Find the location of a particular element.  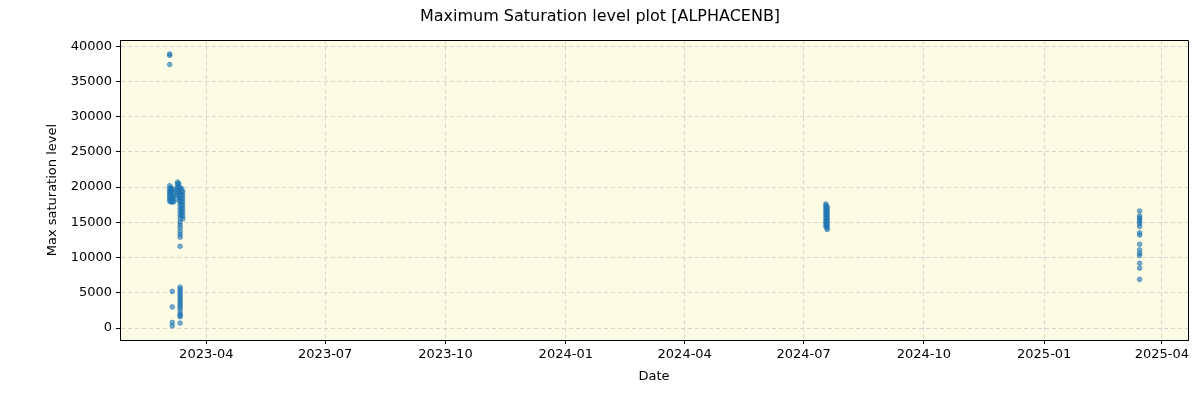

x-tick-label: 2023-07 is located at coordinates (325, 354).